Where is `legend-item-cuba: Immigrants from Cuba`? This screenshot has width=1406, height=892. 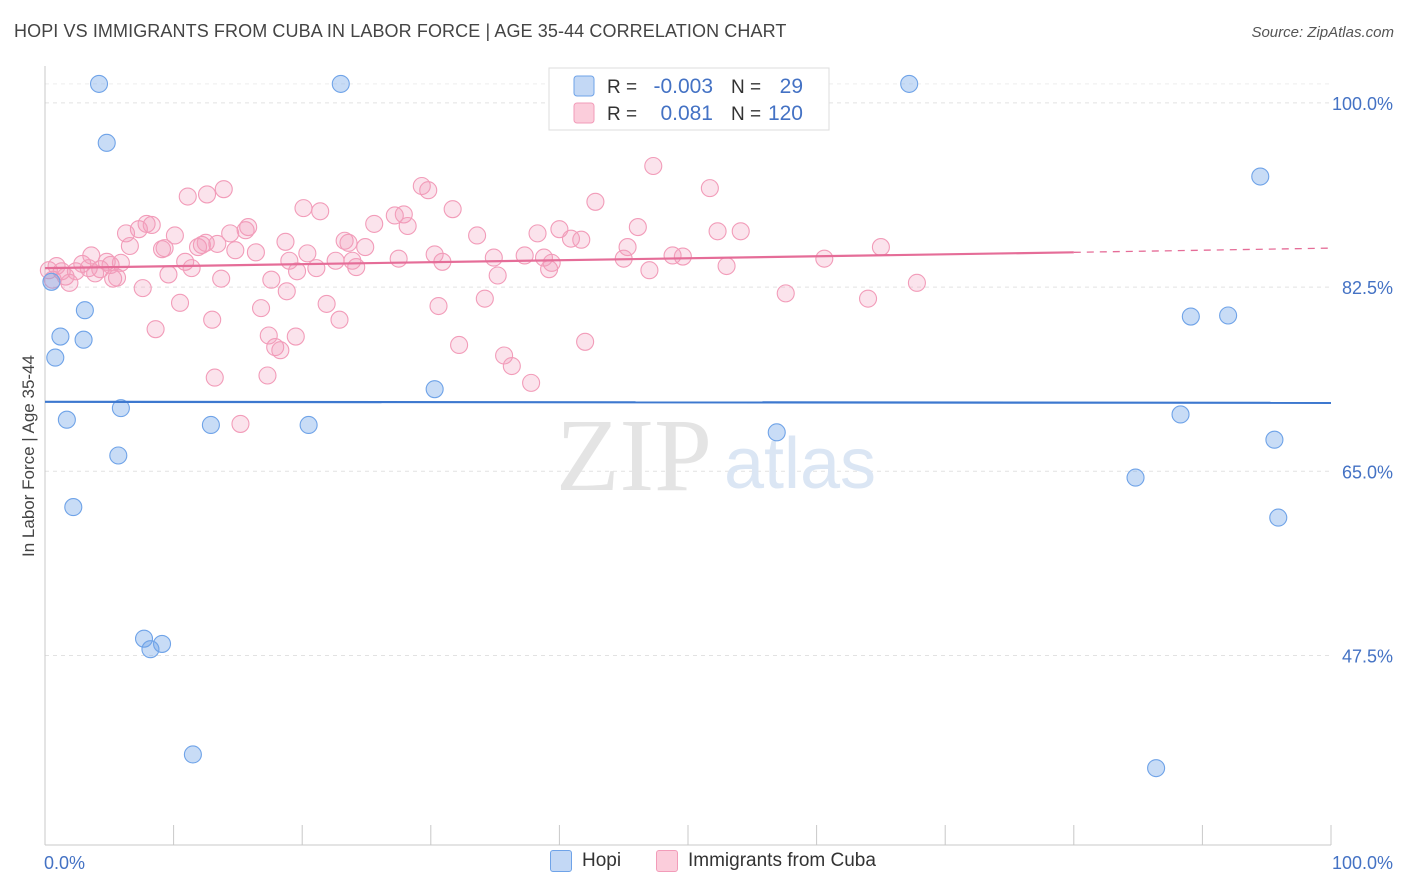 legend-item-cuba: Immigrants from Cuba is located at coordinates (766, 861).